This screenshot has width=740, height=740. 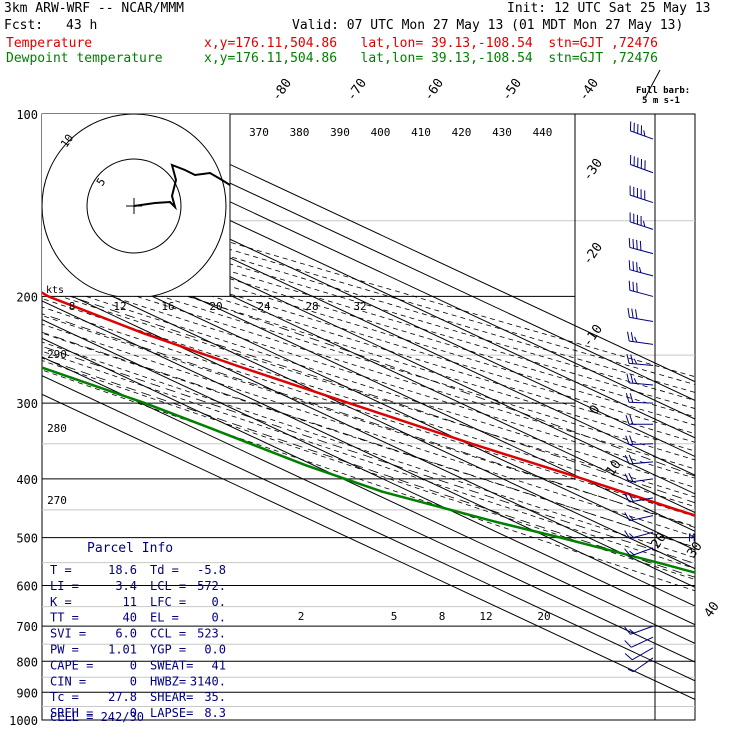 What do you see at coordinates (64, 697) in the screenshot?
I see `parcel-key: Tc =` at bounding box center [64, 697].